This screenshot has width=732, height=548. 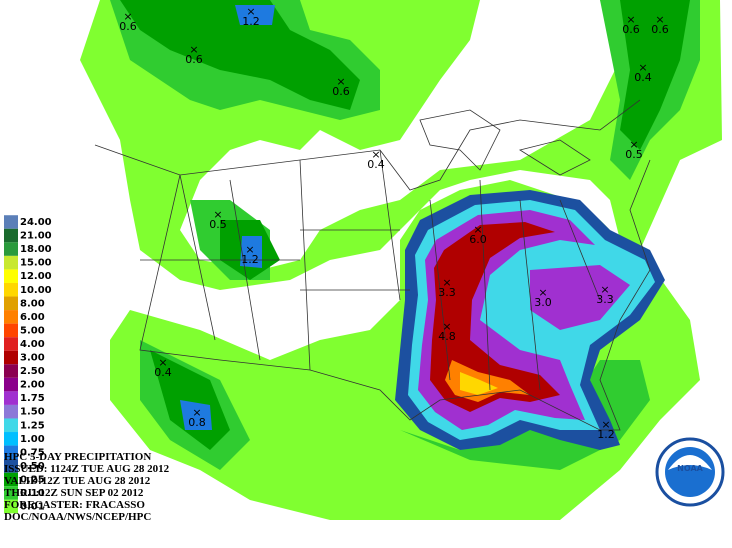 I want to click on legend-label: 21.00, so click(x=36, y=236).